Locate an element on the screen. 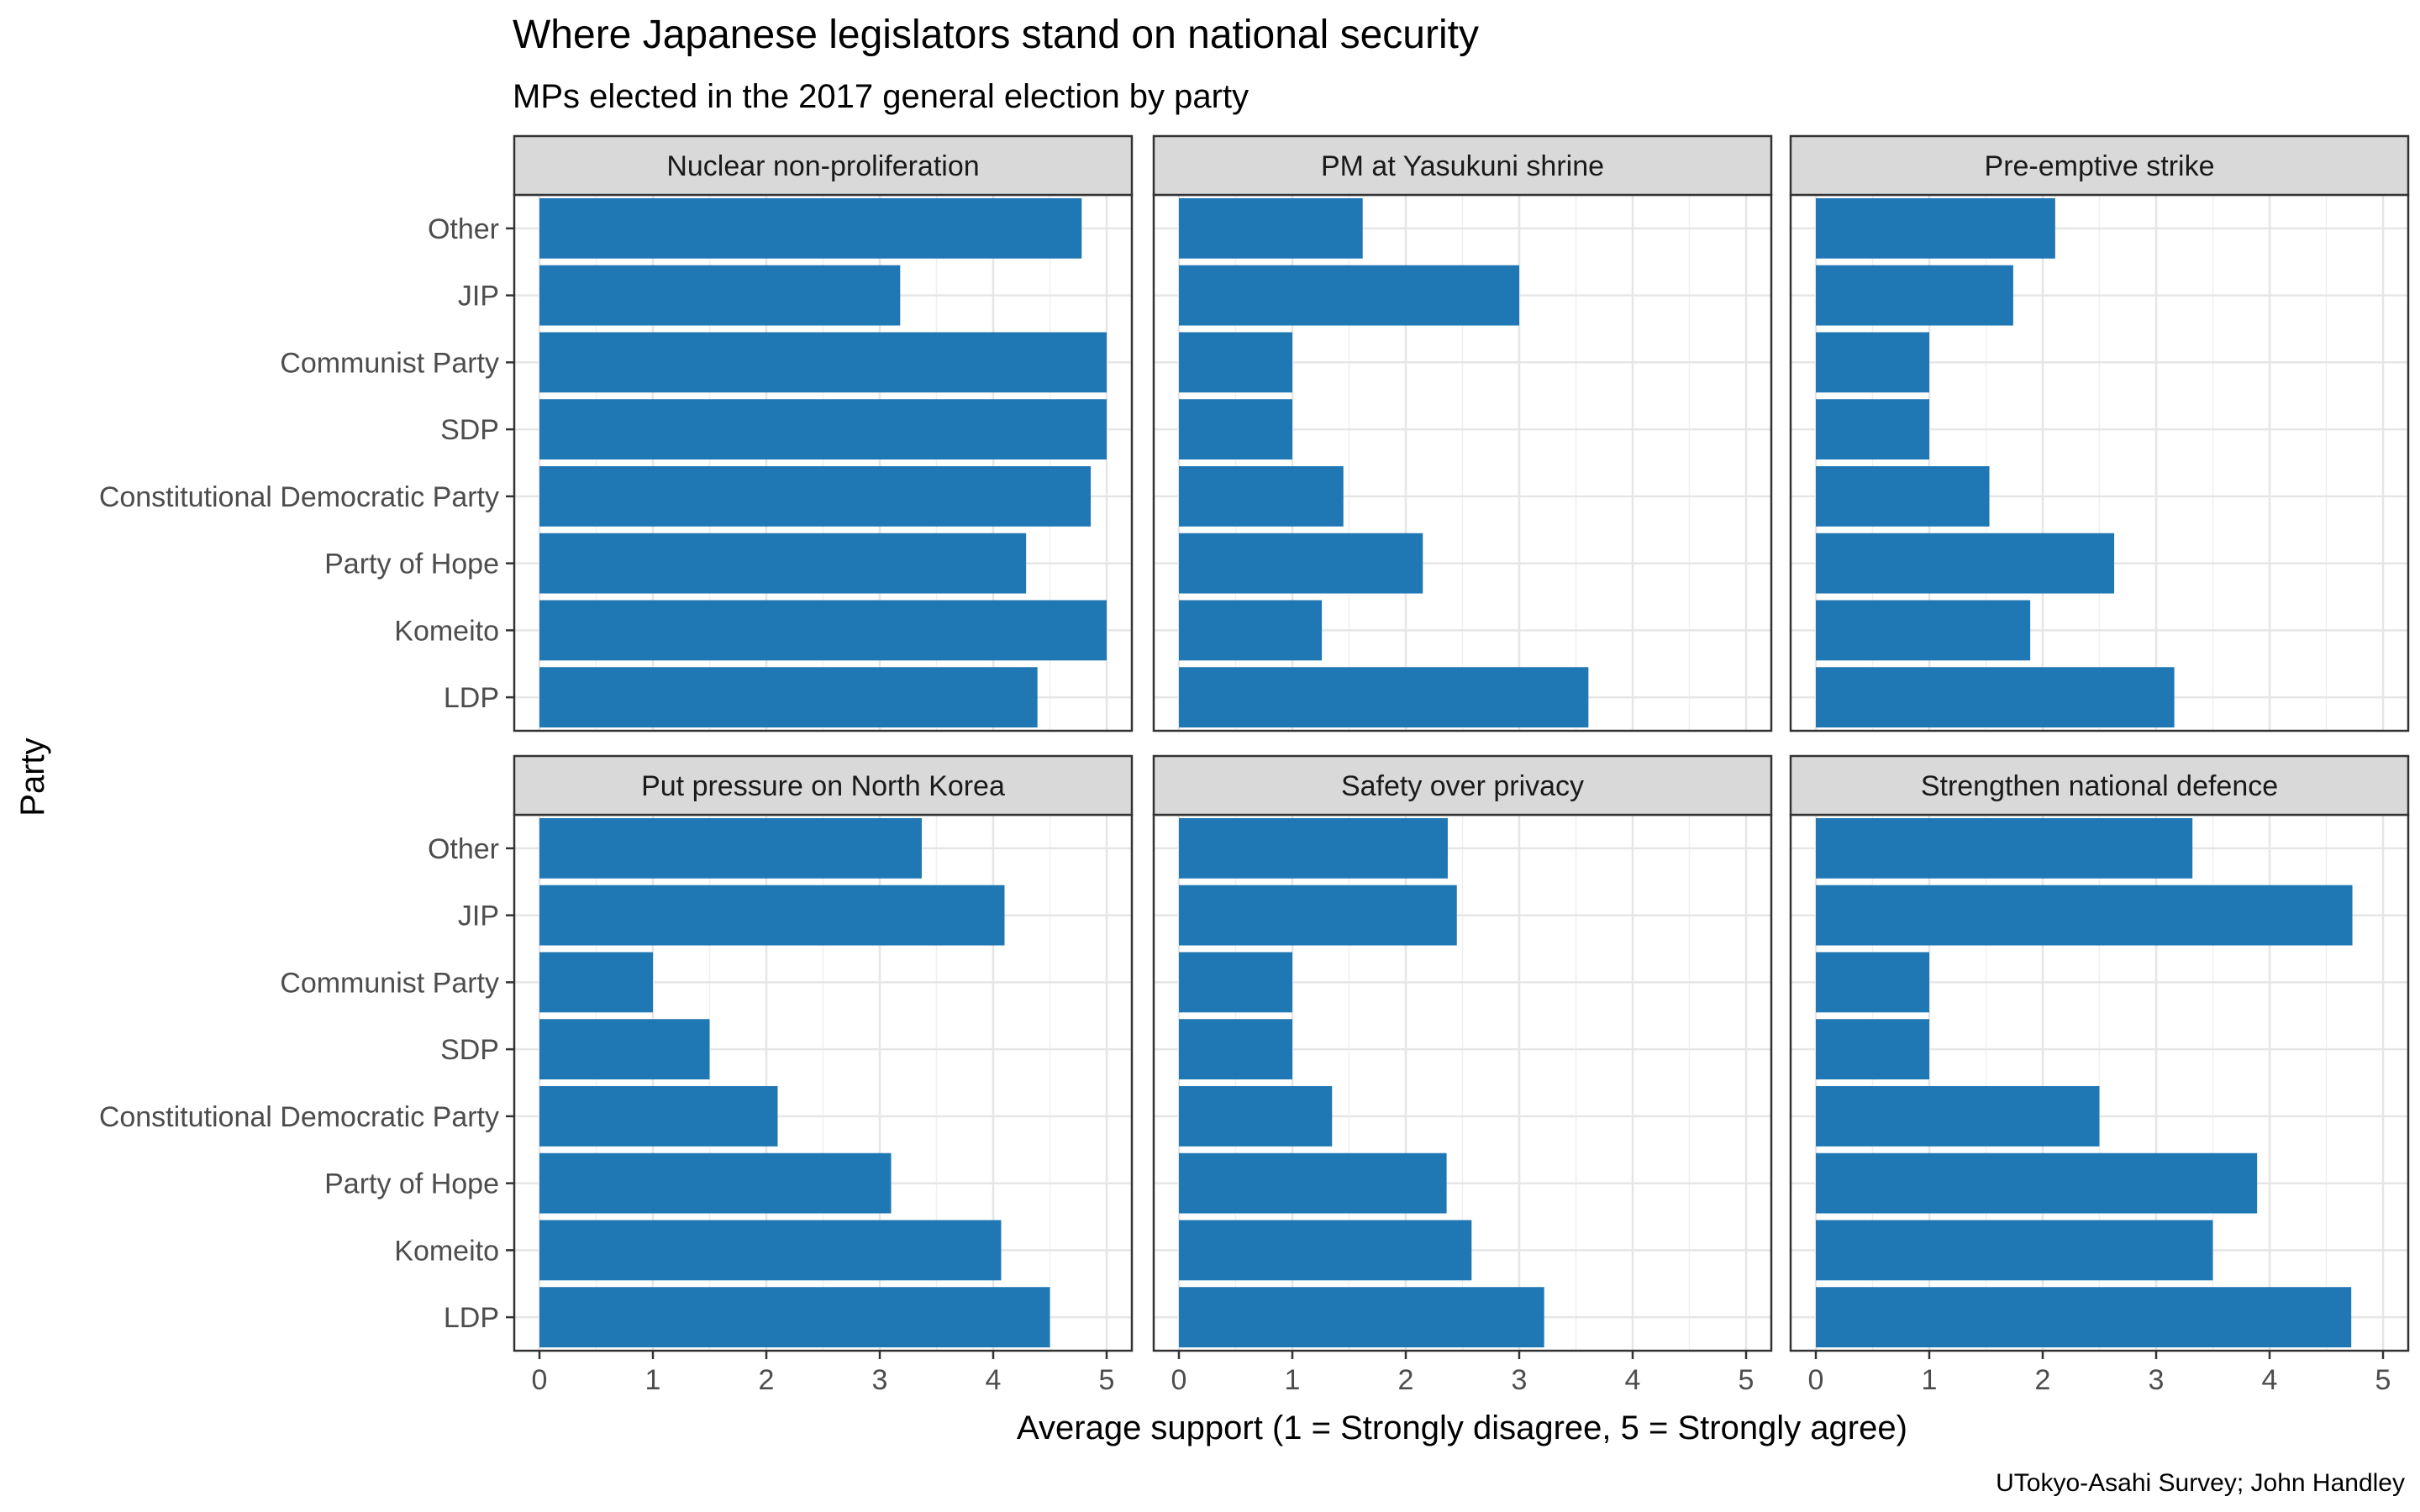 The width and height of the screenshot is (2420, 1512). facet-label: Put pressure on North Korea is located at coordinates (823, 786).